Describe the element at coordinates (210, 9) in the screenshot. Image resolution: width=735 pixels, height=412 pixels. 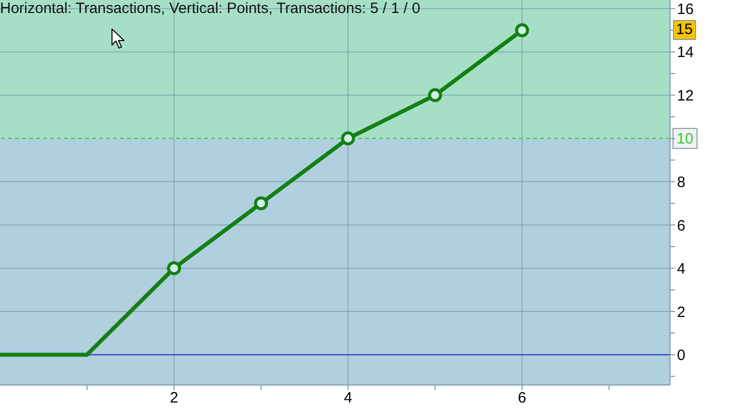
I see `chart-title: Horizontal: Transactions, Vertical: Points, Transactions: 5 / 1 / 0` at that location.